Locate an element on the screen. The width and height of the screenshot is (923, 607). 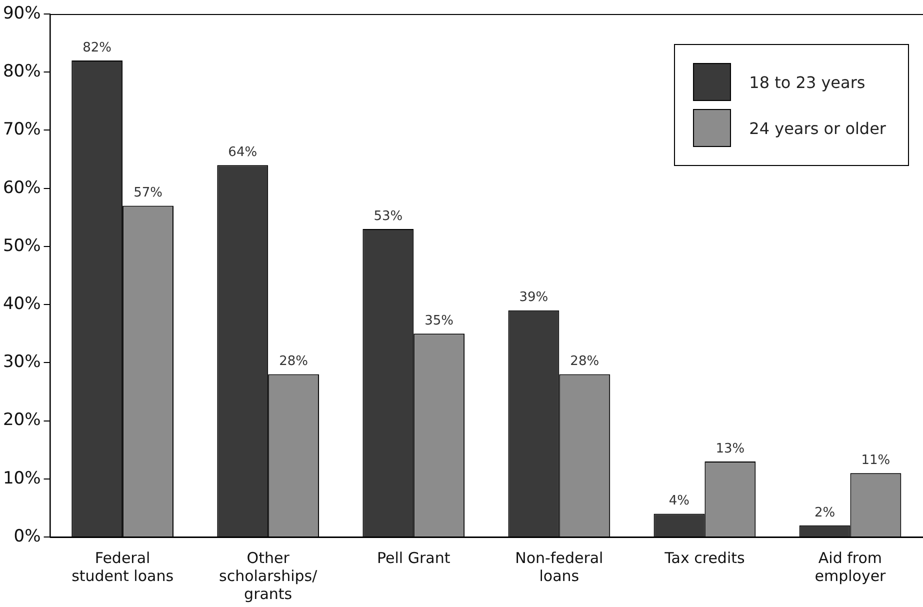
x-tick-label: Tax credits is located at coordinates (704, 557).